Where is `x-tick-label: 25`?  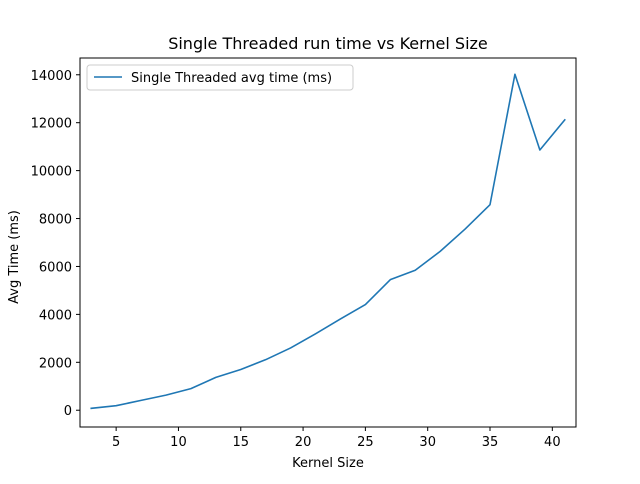 x-tick-label: 25 is located at coordinates (365, 442).